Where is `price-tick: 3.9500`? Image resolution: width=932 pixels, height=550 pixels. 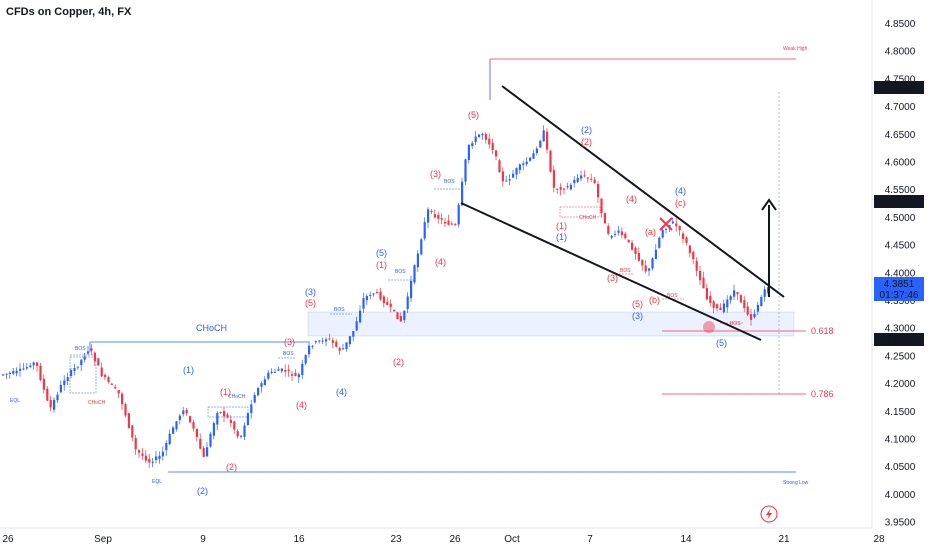 price-tick: 3.9500 is located at coordinates (900, 523).